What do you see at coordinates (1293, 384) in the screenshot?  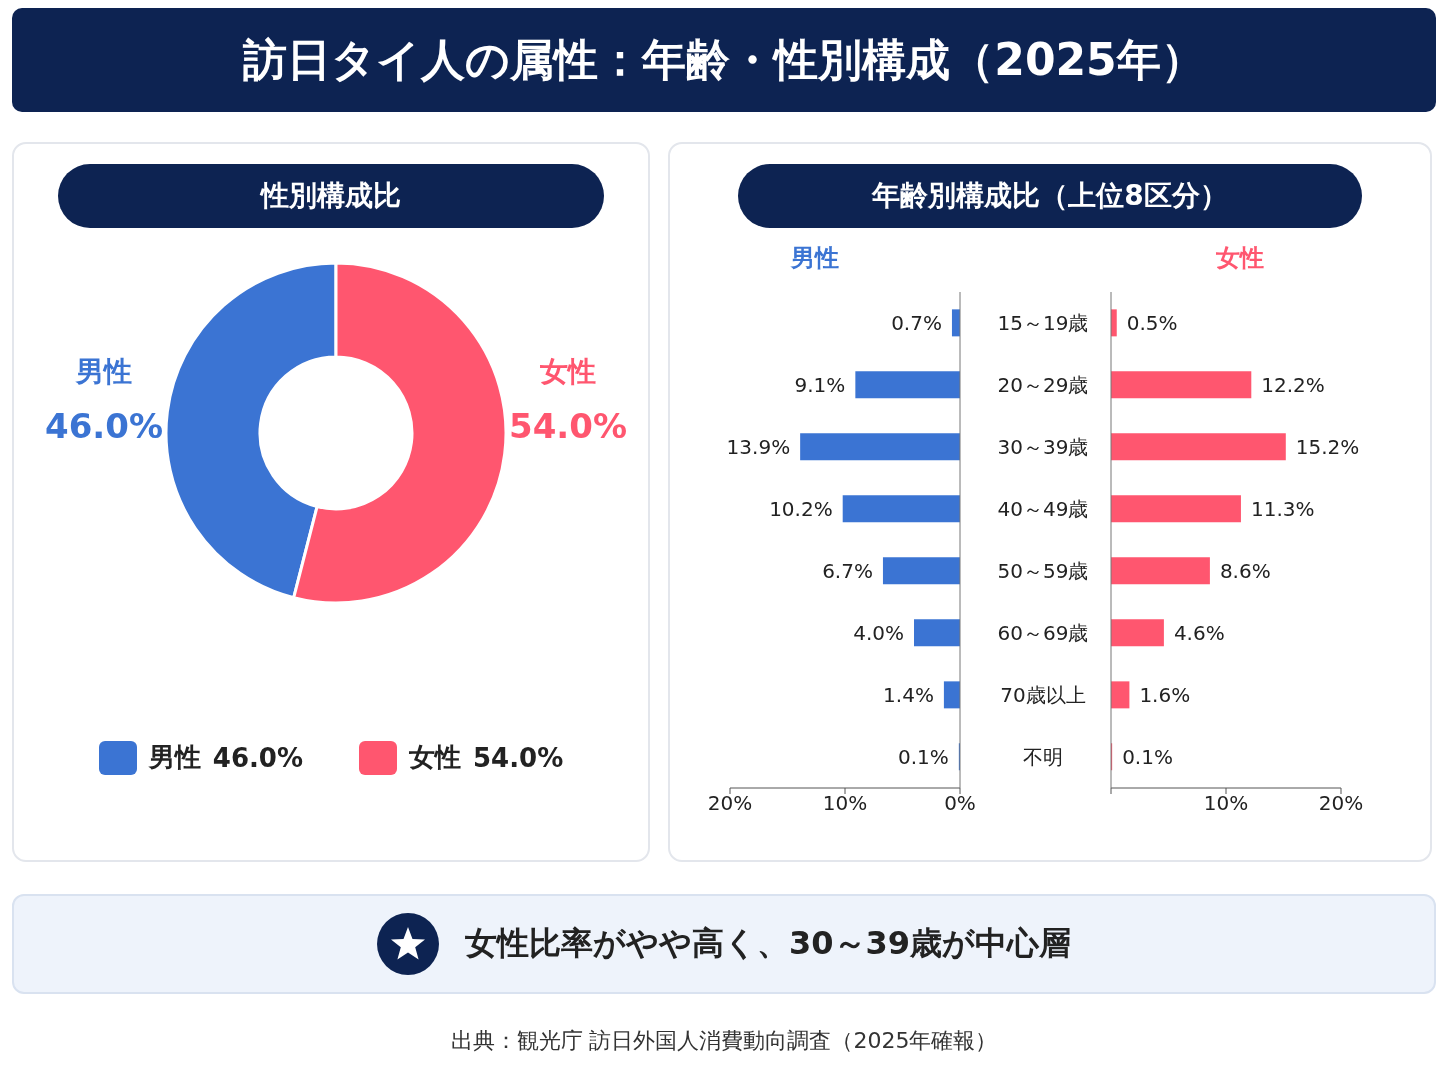 I see `data-label: 12.2%` at bounding box center [1293, 384].